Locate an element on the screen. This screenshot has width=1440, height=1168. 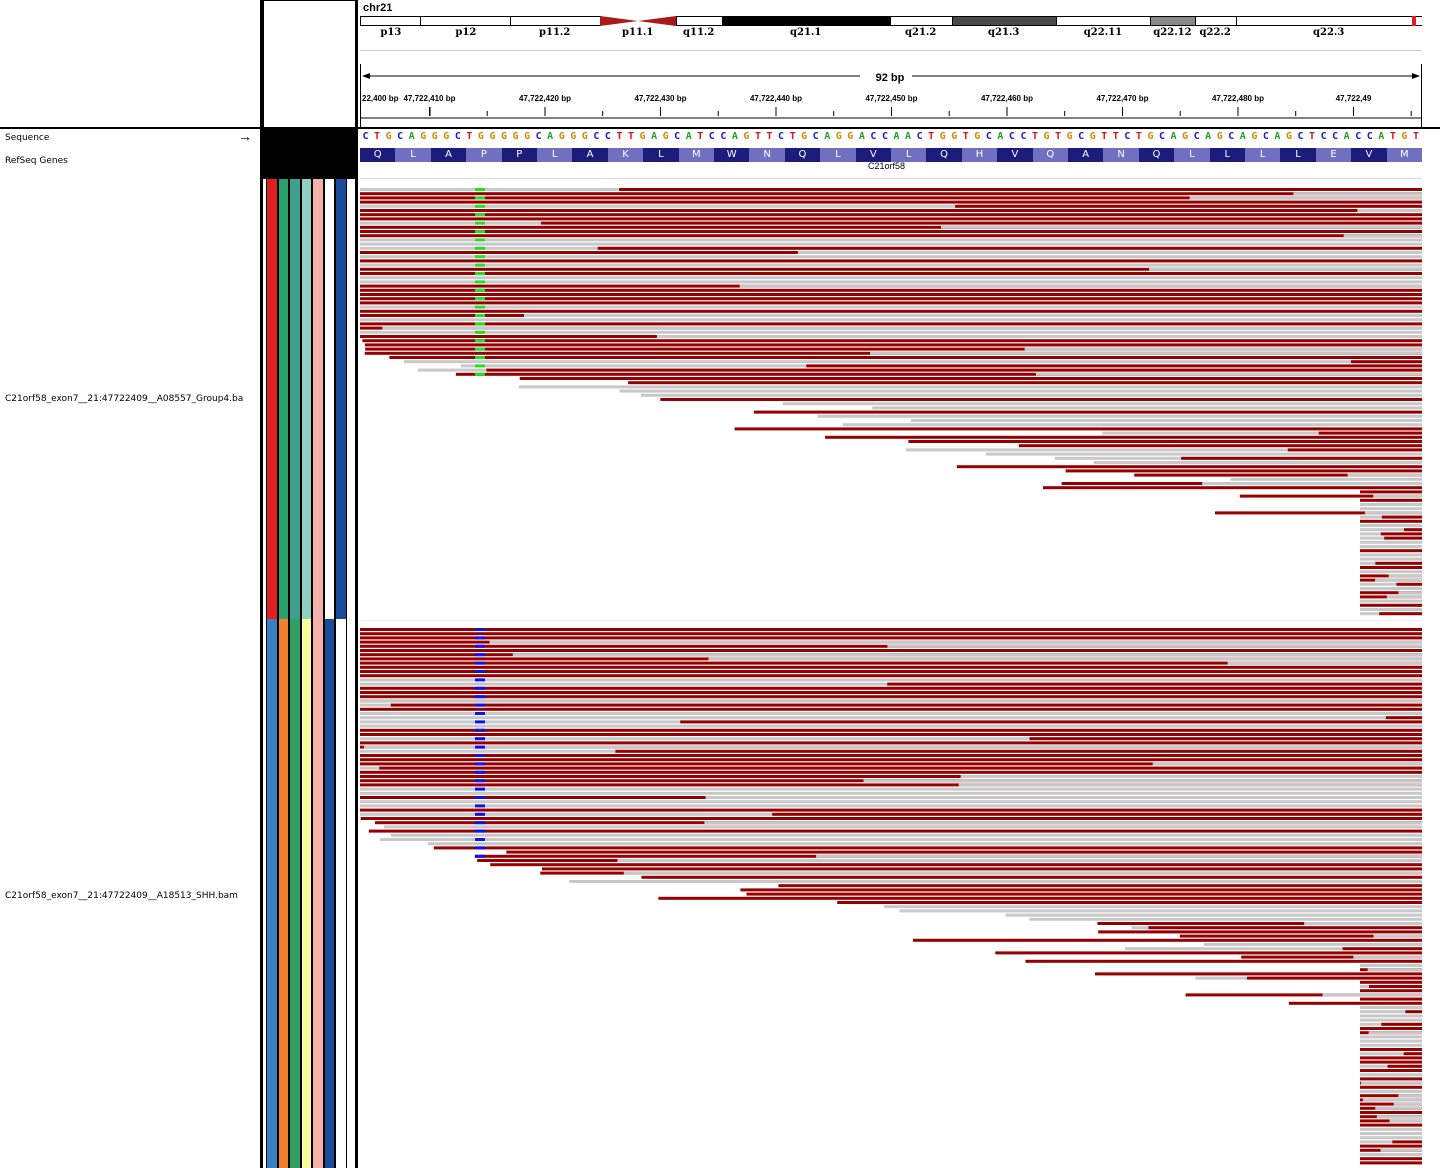
name-panel-divider is located at coordinates (261, 584).